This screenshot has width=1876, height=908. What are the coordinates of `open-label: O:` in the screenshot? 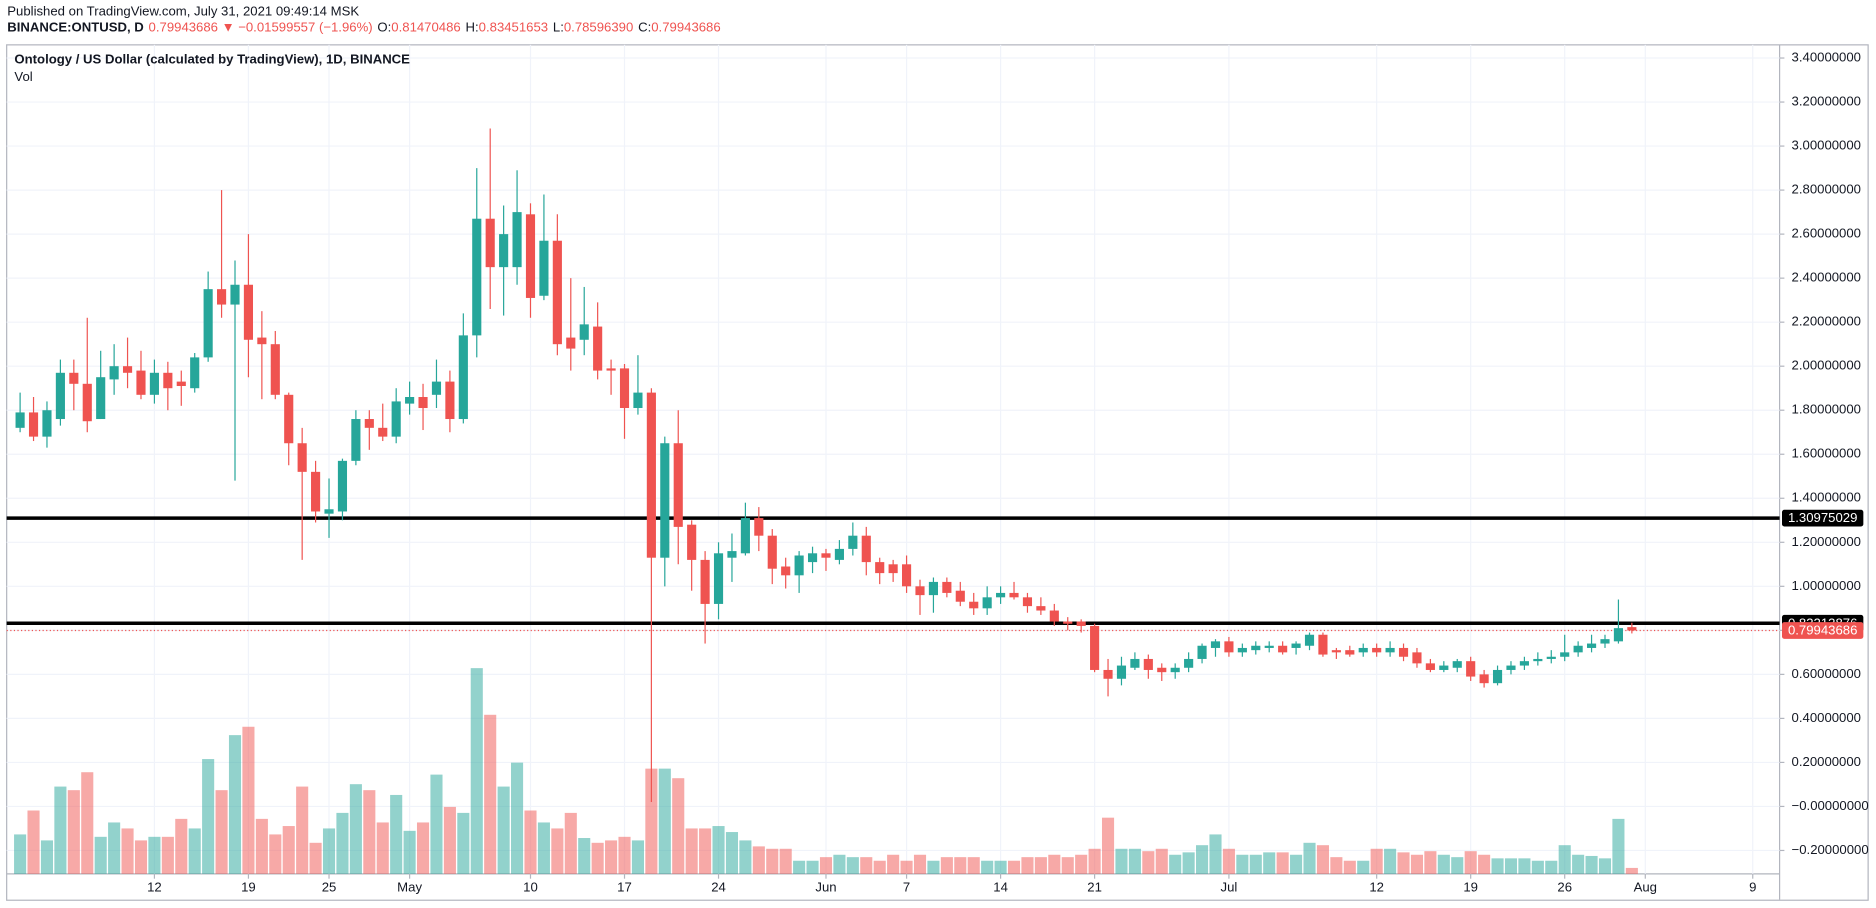 It's located at (384, 27).